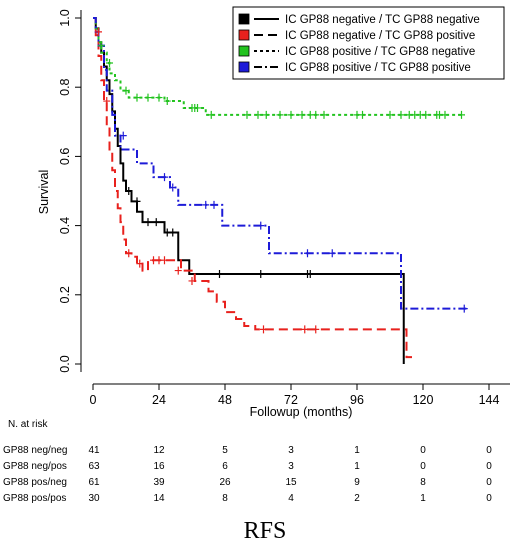  What do you see at coordinates (301, 412) in the screenshot?
I see `x-axis-label: Followup (months)` at bounding box center [301, 412].